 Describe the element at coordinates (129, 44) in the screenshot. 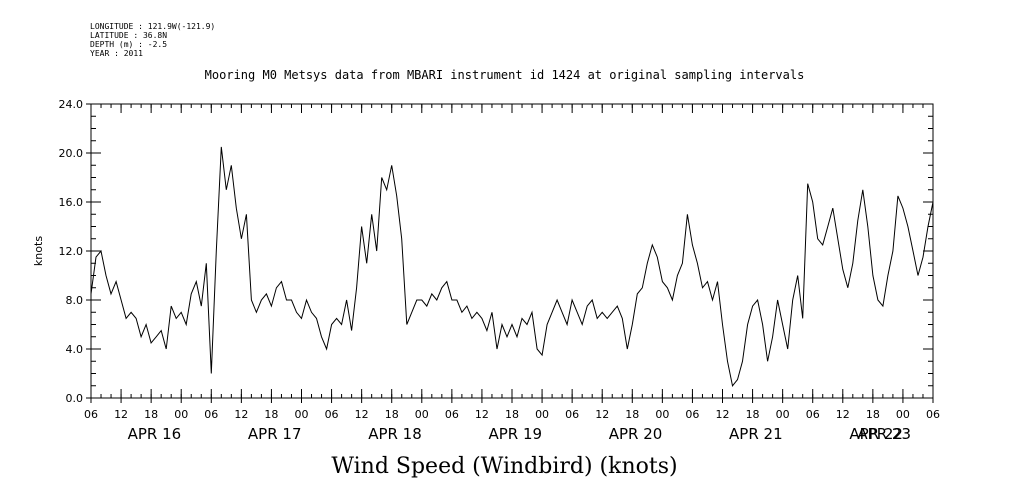

I see `meta-depth: DEPTH (m) : -2.5` at that location.